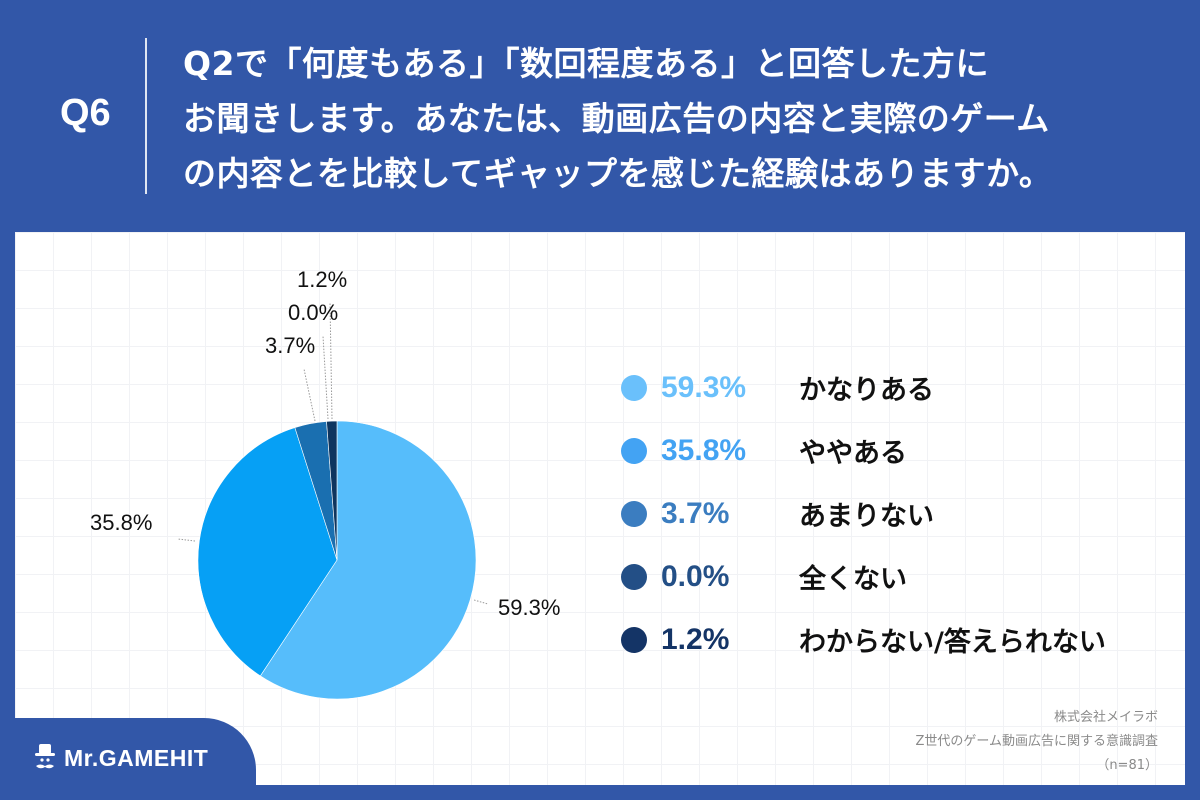 This screenshot has height=800, width=1200. I want to click on legend-label: あまりない, so click(866, 516).